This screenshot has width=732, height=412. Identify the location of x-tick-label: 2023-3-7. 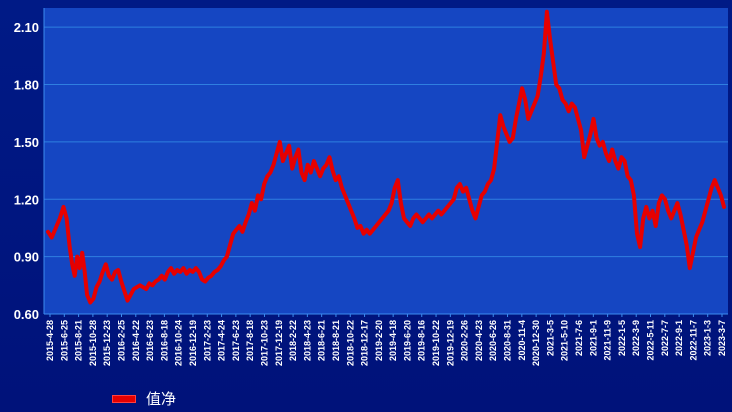
(722, 338).